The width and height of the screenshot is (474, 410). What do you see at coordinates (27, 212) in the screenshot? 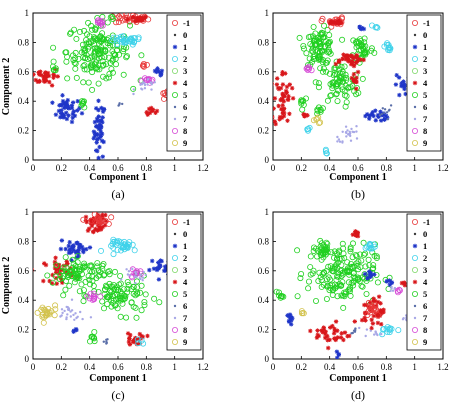
I see `y-tick-label: 1` at bounding box center [27, 212].